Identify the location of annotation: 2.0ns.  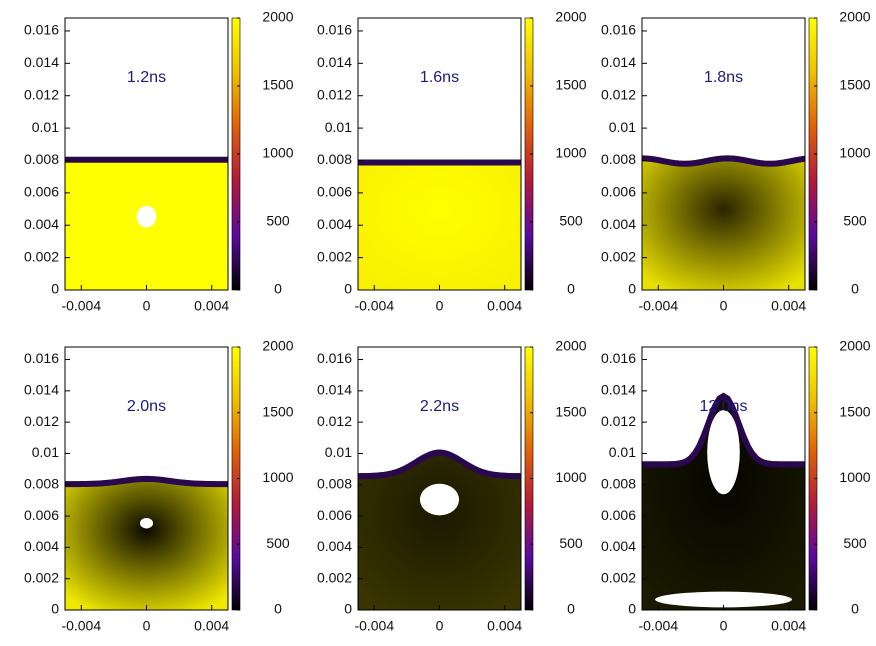
(146, 406).